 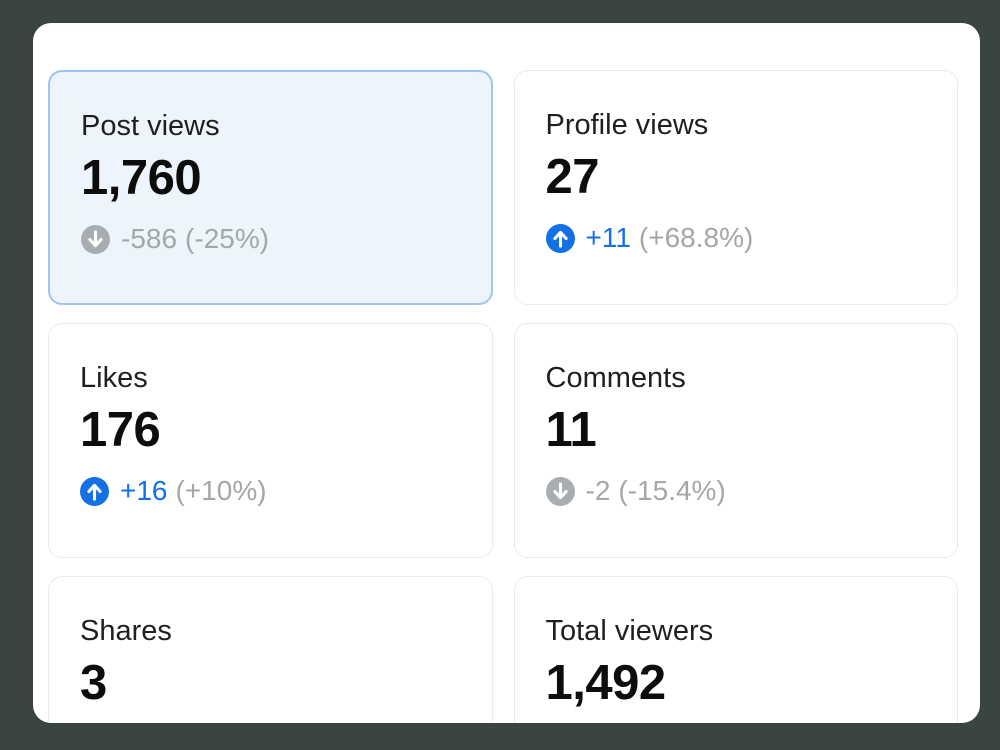 I want to click on metric-delta: +16 (+10%), so click(x=270, y=491).